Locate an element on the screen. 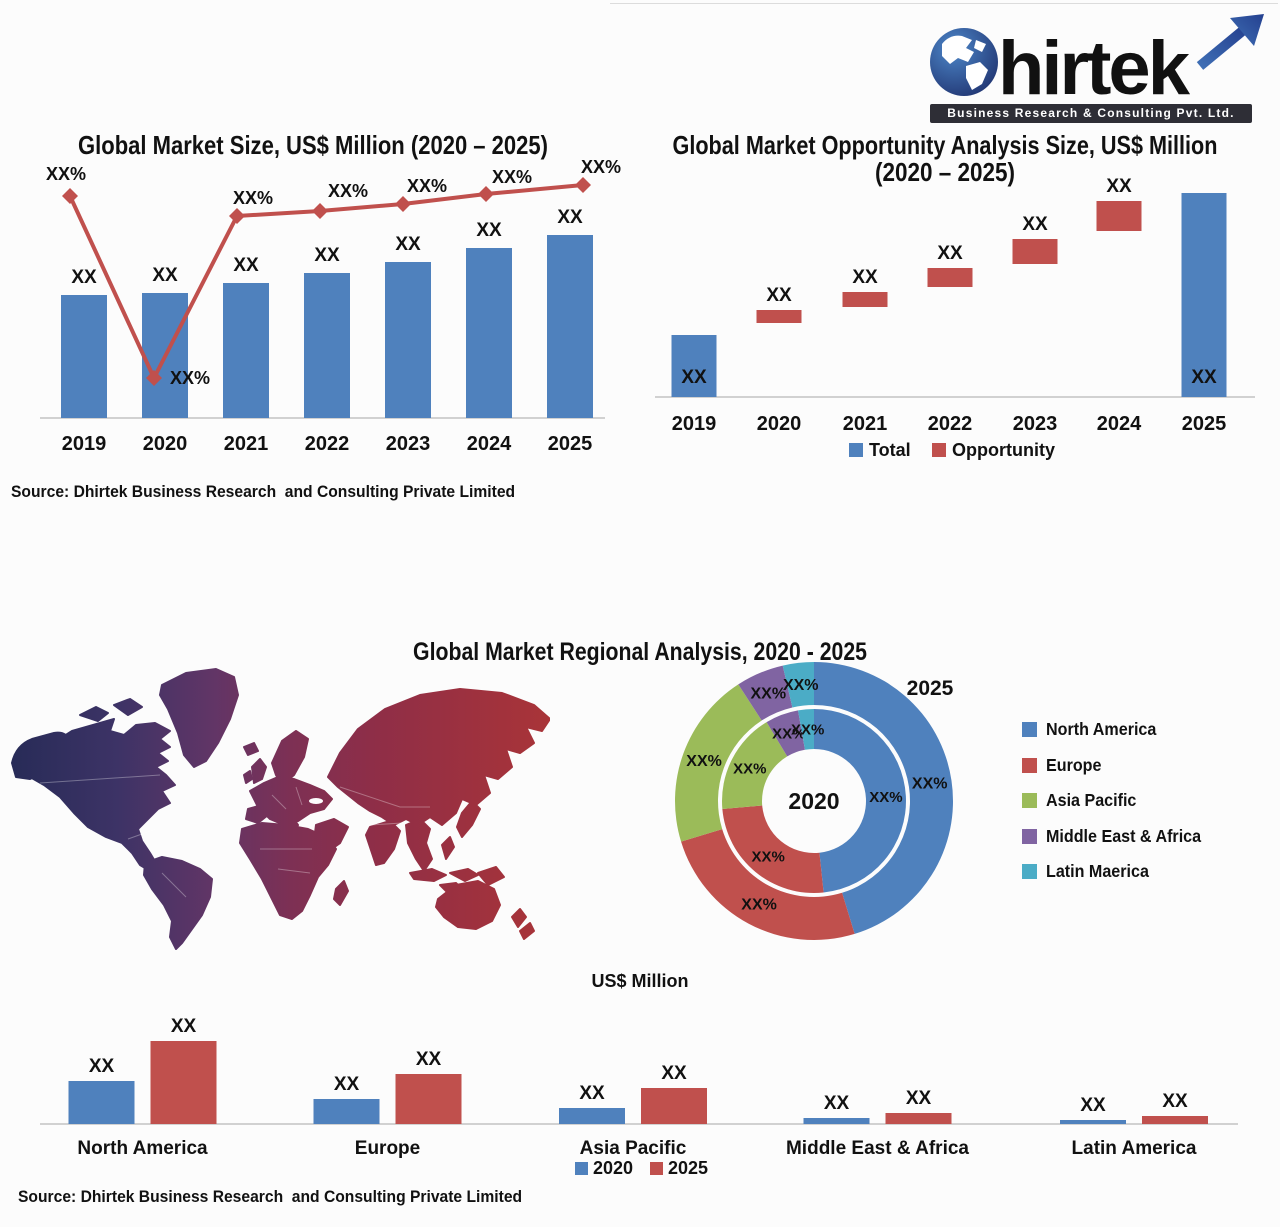 Image resolution: width=1280 pixels, height=1227 pixels. outer-2025-segment-Latin America is located at coordinates (798, 685).